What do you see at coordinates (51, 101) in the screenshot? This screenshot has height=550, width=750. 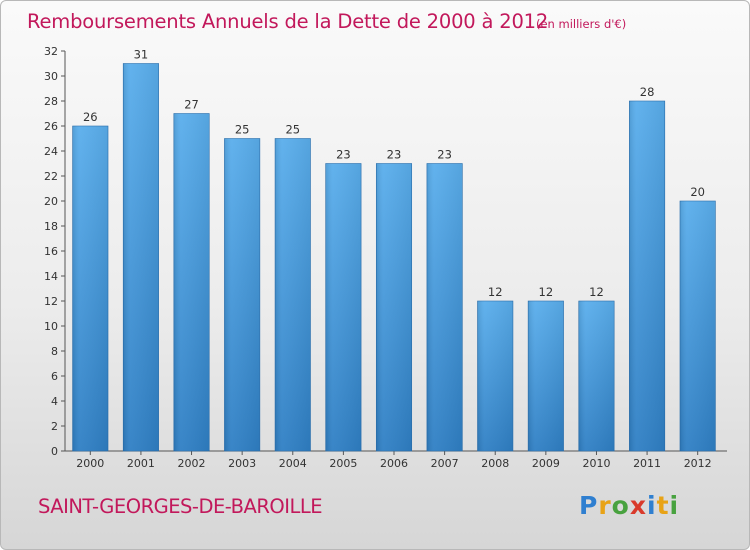 I see `y-tick-label: 28` at bounding box center [51, 101].